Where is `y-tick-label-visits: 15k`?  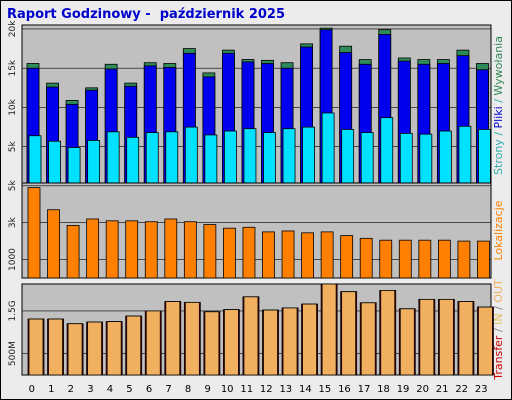
y-tick-label-visits: 15k is located at coordinates (13, 67).